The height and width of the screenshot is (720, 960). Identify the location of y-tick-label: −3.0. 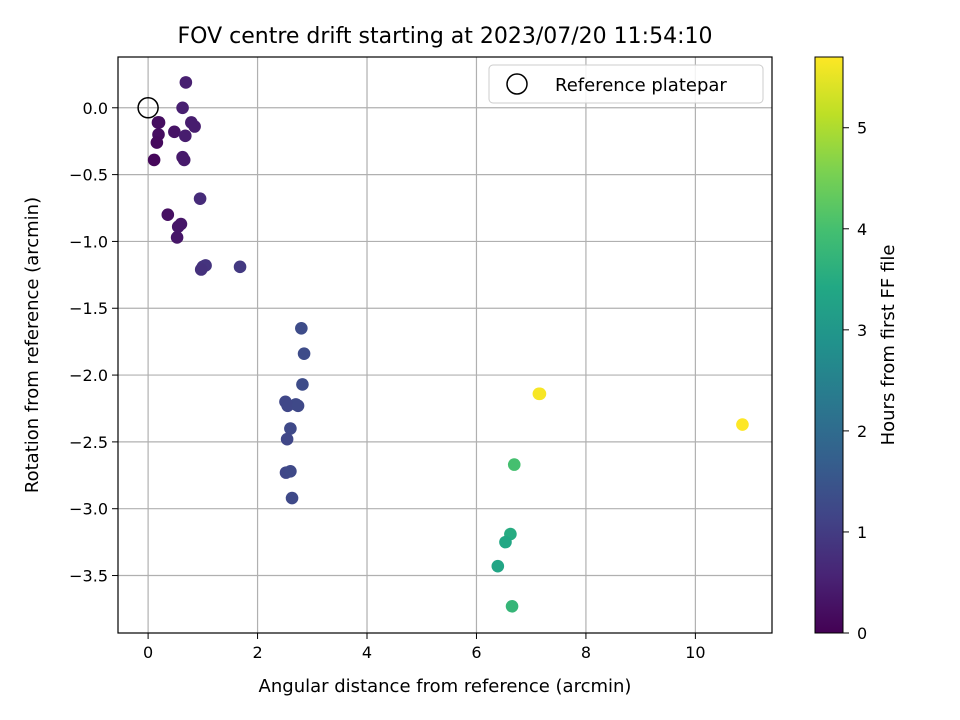
(88, 509).